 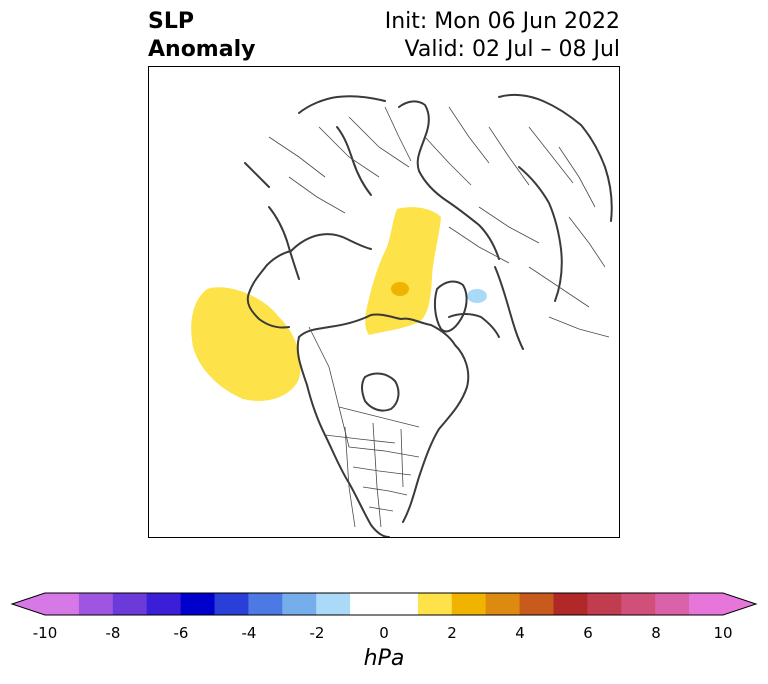 What do you see at coordinates (181, 633) in the screenshot?
I see `colorbar-tick: -6` at bounding box center [181, 633].